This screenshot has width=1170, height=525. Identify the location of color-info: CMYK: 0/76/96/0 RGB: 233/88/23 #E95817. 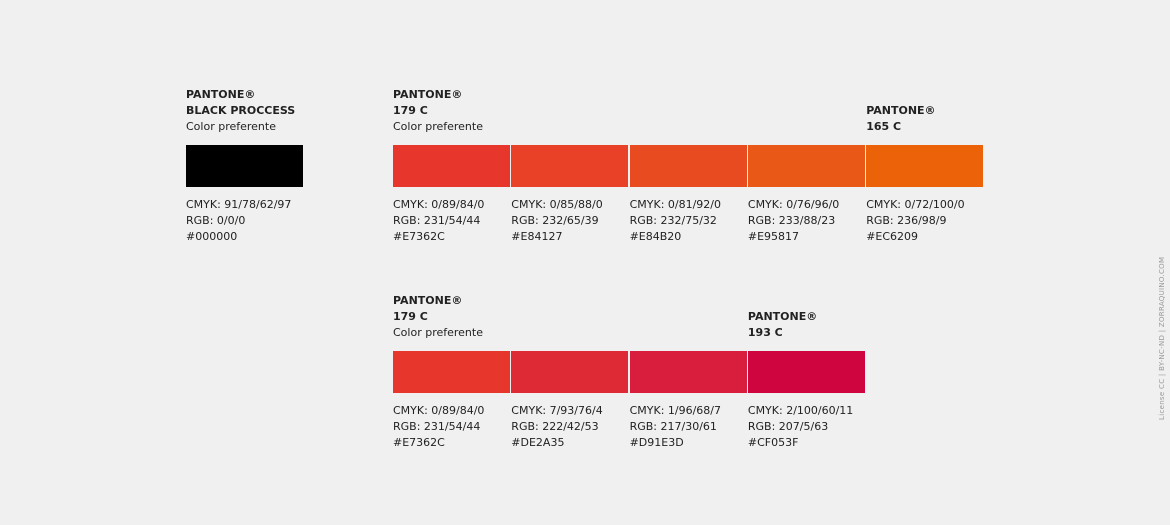
(793, 221).